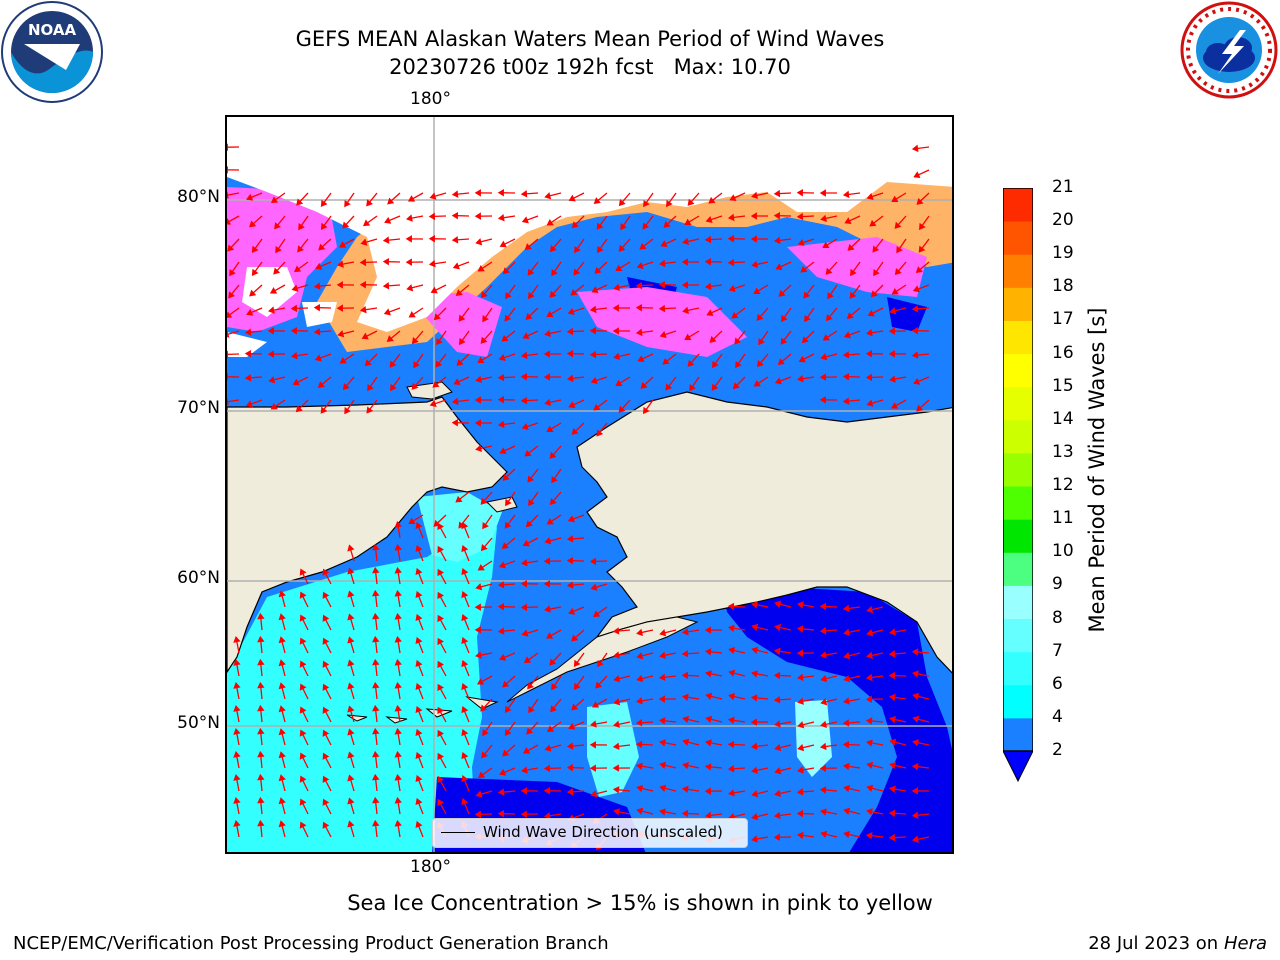 The image size is (1280, 960). I want to click on noaa-logo-text: NOAA, so click(52, 30).